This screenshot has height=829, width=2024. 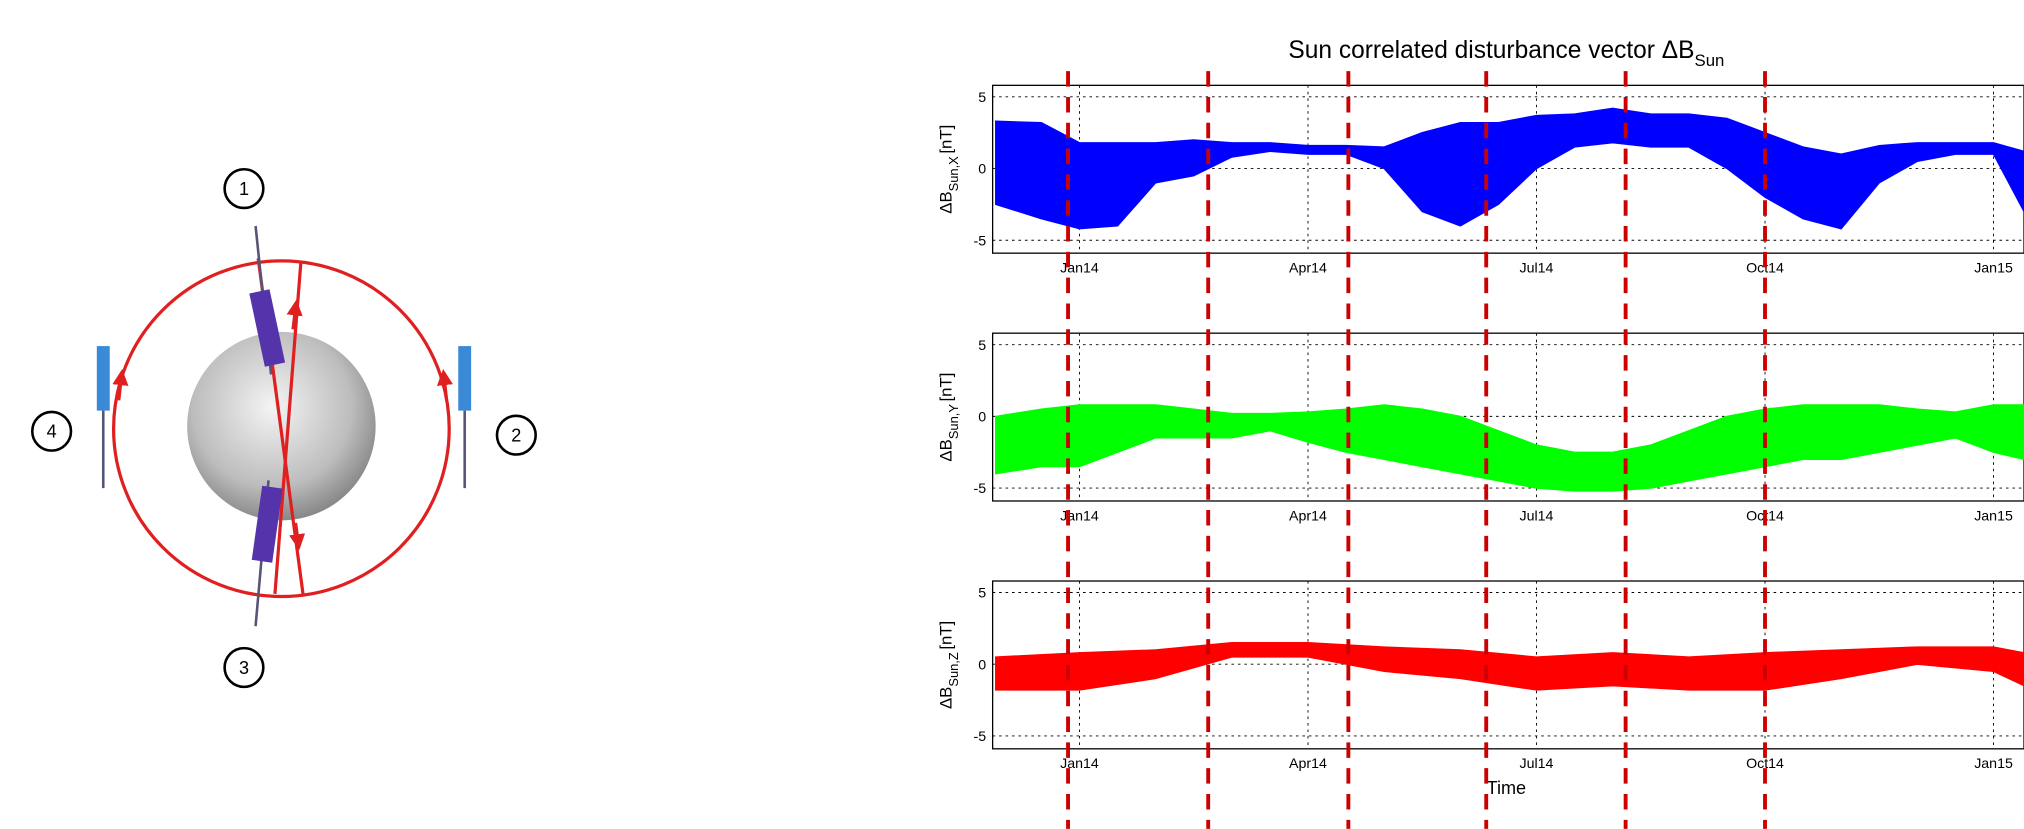 I want to click on label-text: 2, so click(x=516, y=436).